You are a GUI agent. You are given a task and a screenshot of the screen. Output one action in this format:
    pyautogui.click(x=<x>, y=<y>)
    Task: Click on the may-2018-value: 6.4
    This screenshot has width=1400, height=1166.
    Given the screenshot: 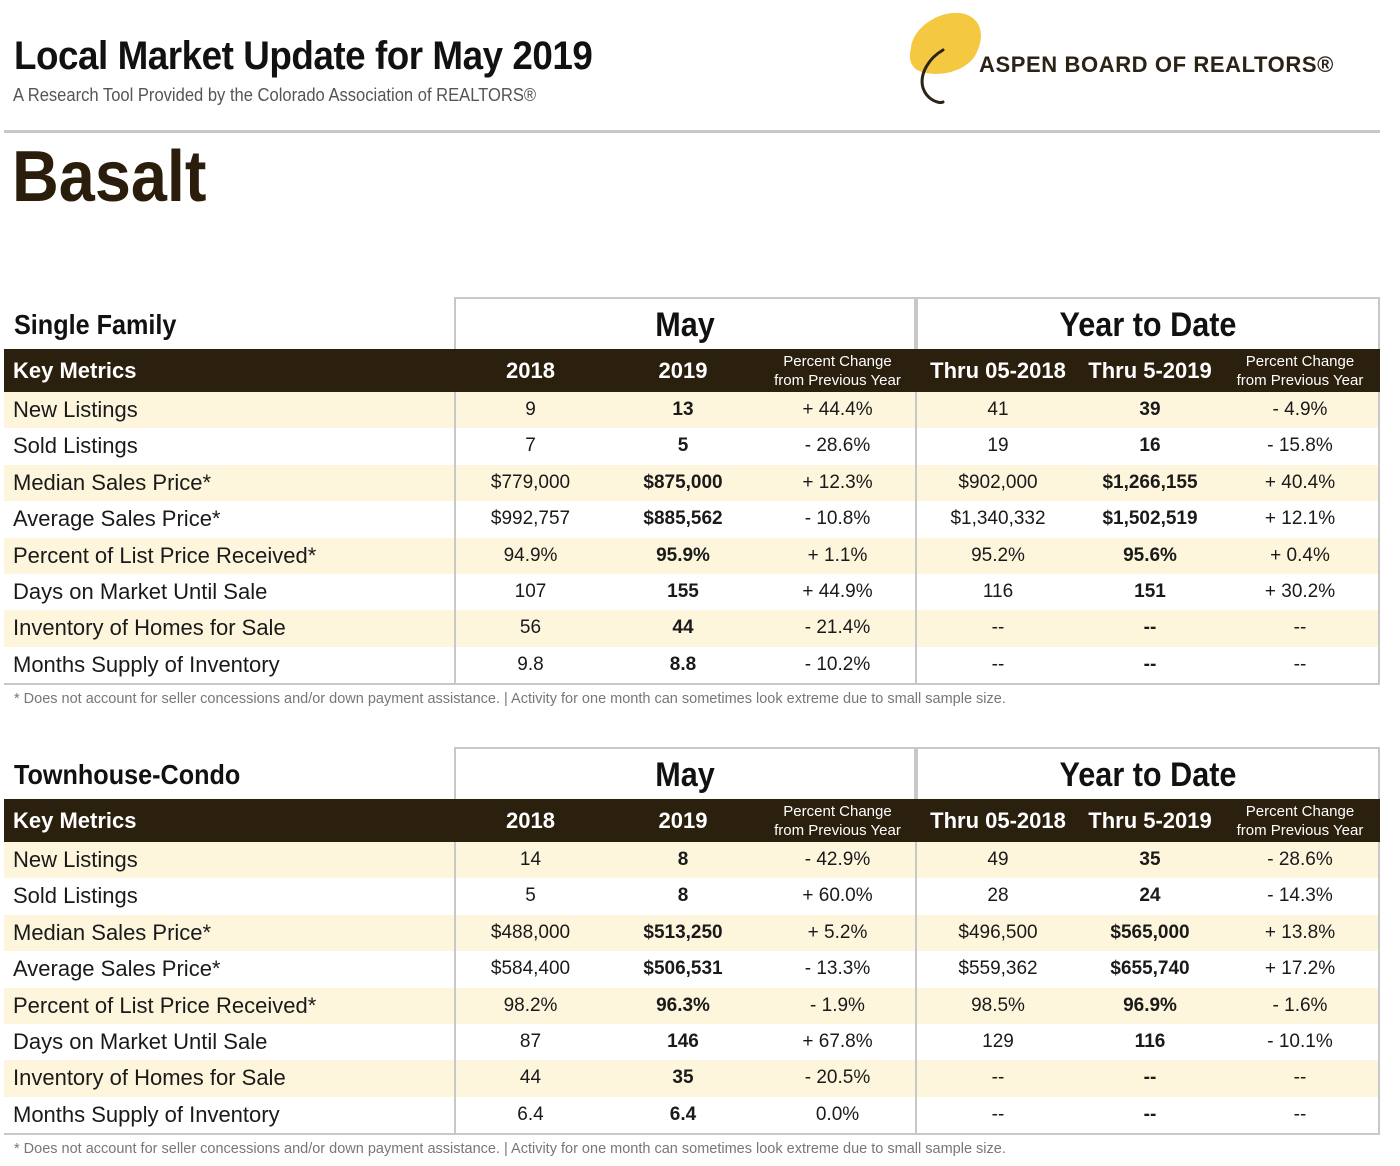 What is the action you would take?
    pyautogui.click(x=530, y=1114)
    